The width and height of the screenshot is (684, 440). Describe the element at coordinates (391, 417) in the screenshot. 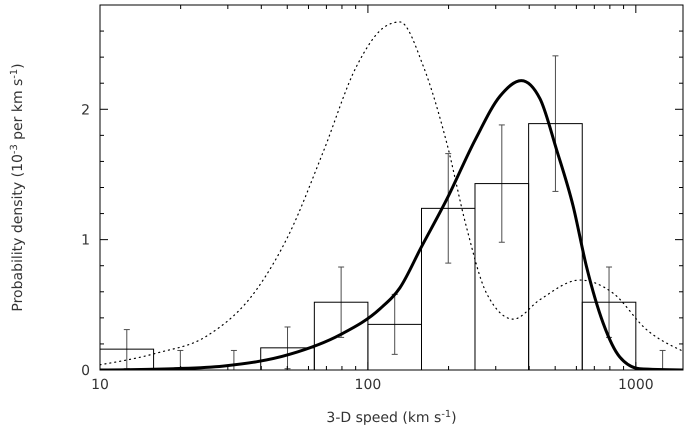

I see `x-axis-title: 3-D speed (km s$^{-1}$)` at that location.